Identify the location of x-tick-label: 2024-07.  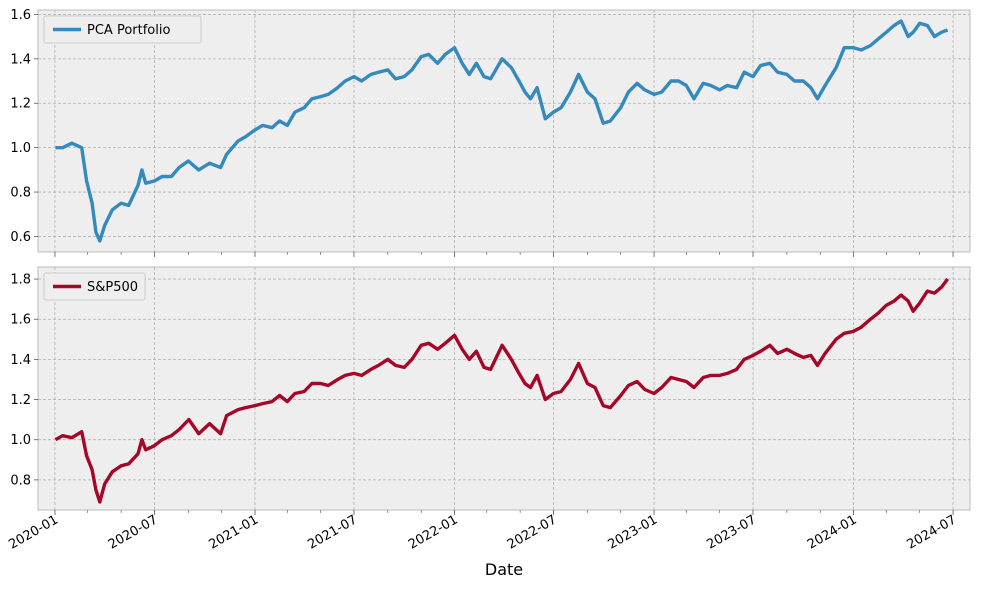
(932, 532).